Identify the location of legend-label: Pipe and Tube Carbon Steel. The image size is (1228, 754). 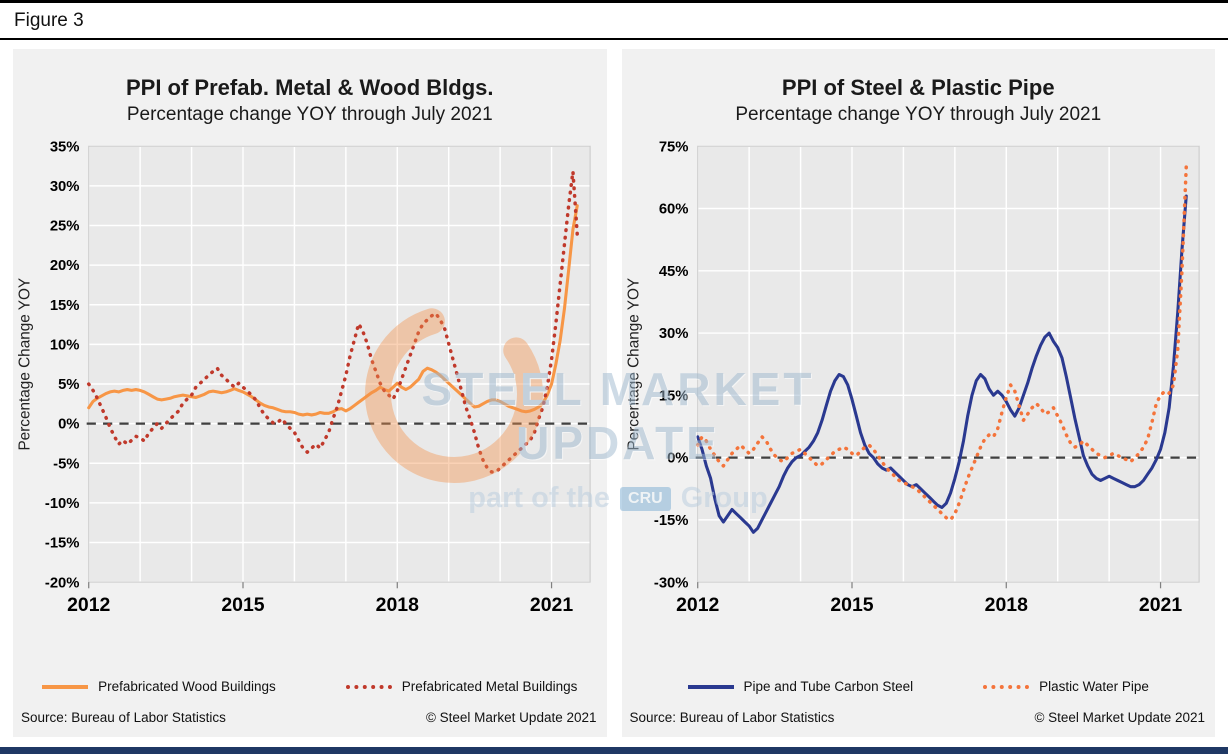
(828, 686).